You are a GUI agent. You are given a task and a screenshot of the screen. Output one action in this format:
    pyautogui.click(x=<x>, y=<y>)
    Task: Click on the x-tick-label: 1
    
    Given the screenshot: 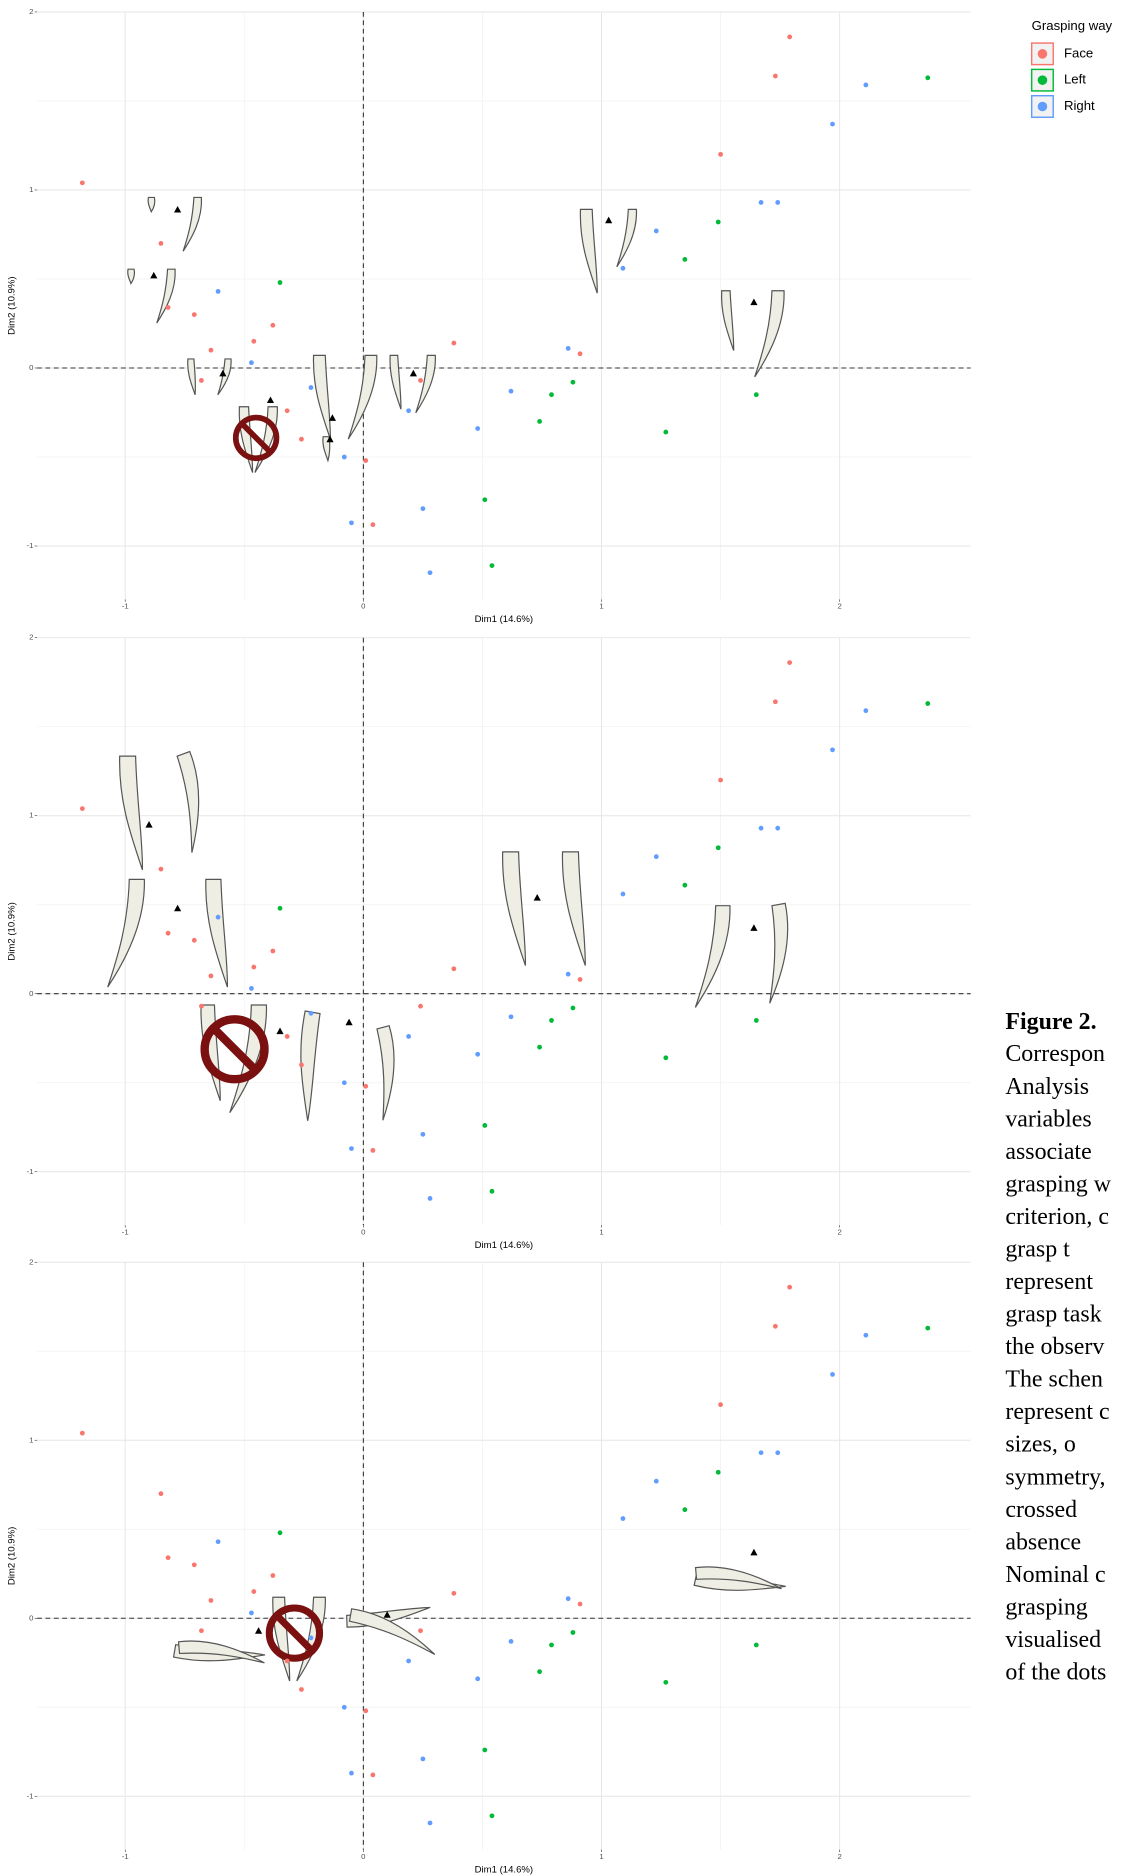 What is the action you would take?
    pyautogui.click(x=601, y=1856)
    